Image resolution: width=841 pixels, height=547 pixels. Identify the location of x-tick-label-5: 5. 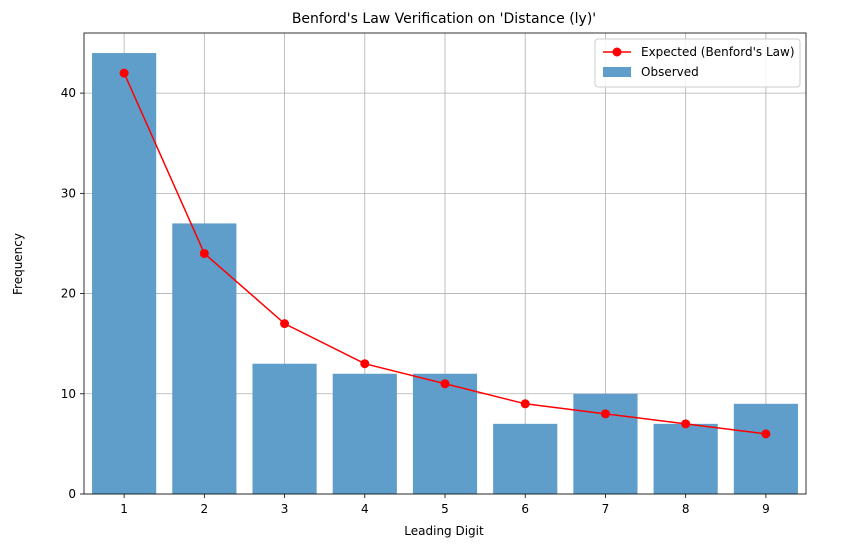
(445, 509).